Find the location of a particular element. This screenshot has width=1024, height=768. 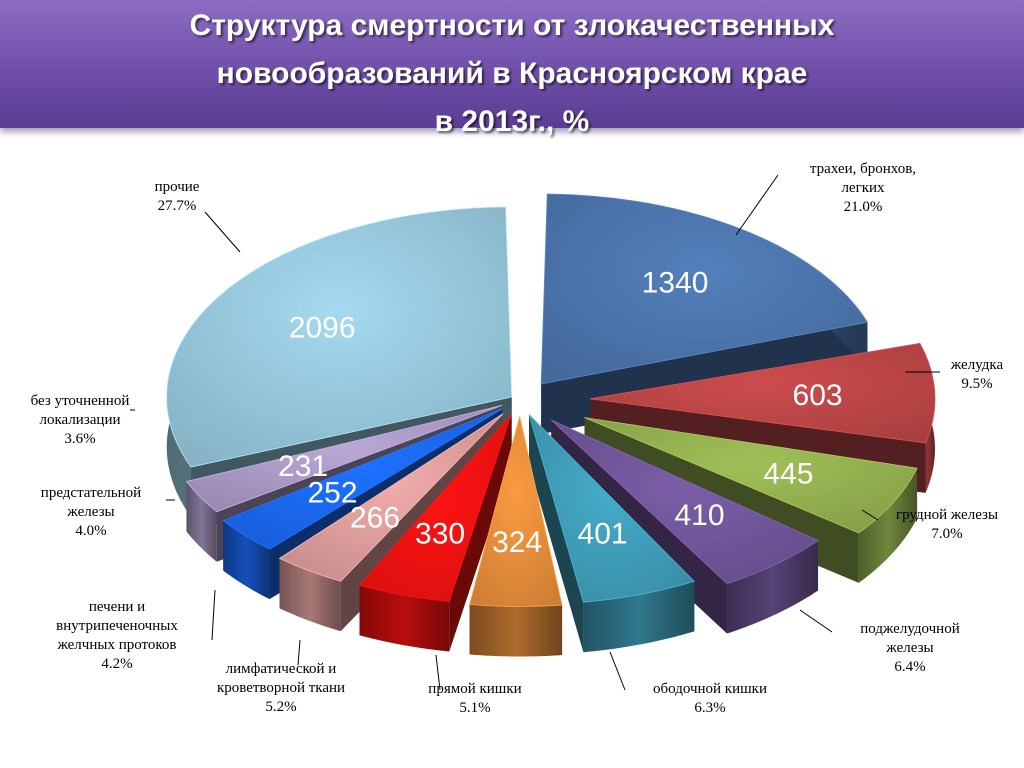

label-text: прочие is located at coordinates (177, 187).